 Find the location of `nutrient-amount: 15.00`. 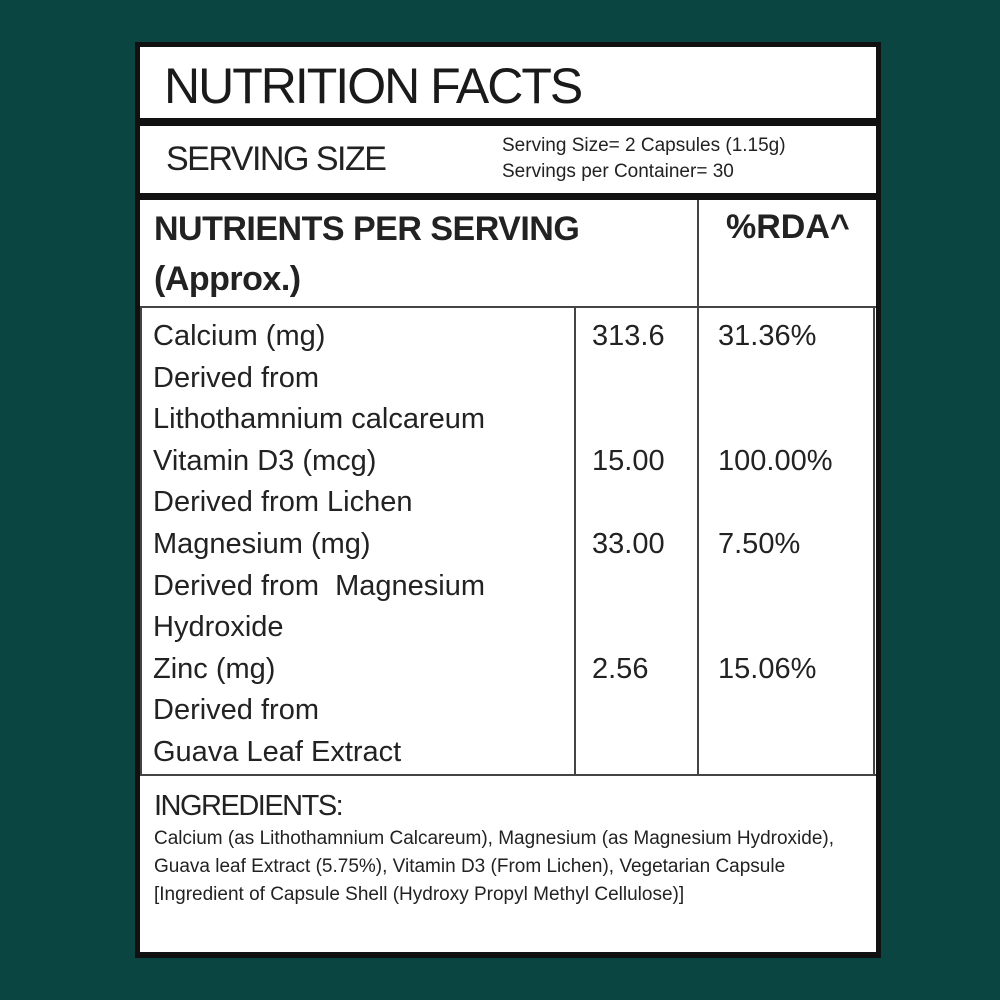

nutrient-amount: 15.00 is located at coordinates (628, 460).